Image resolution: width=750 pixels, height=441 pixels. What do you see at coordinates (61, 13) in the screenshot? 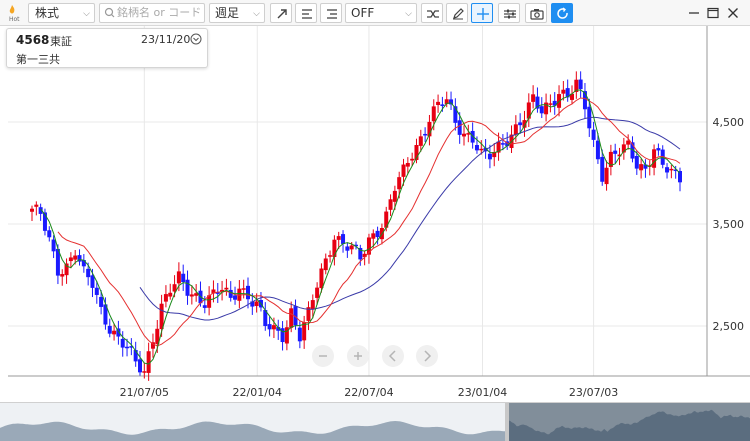
I see `kind-select: 株式 ⌵` at bounding box center [61, 13].